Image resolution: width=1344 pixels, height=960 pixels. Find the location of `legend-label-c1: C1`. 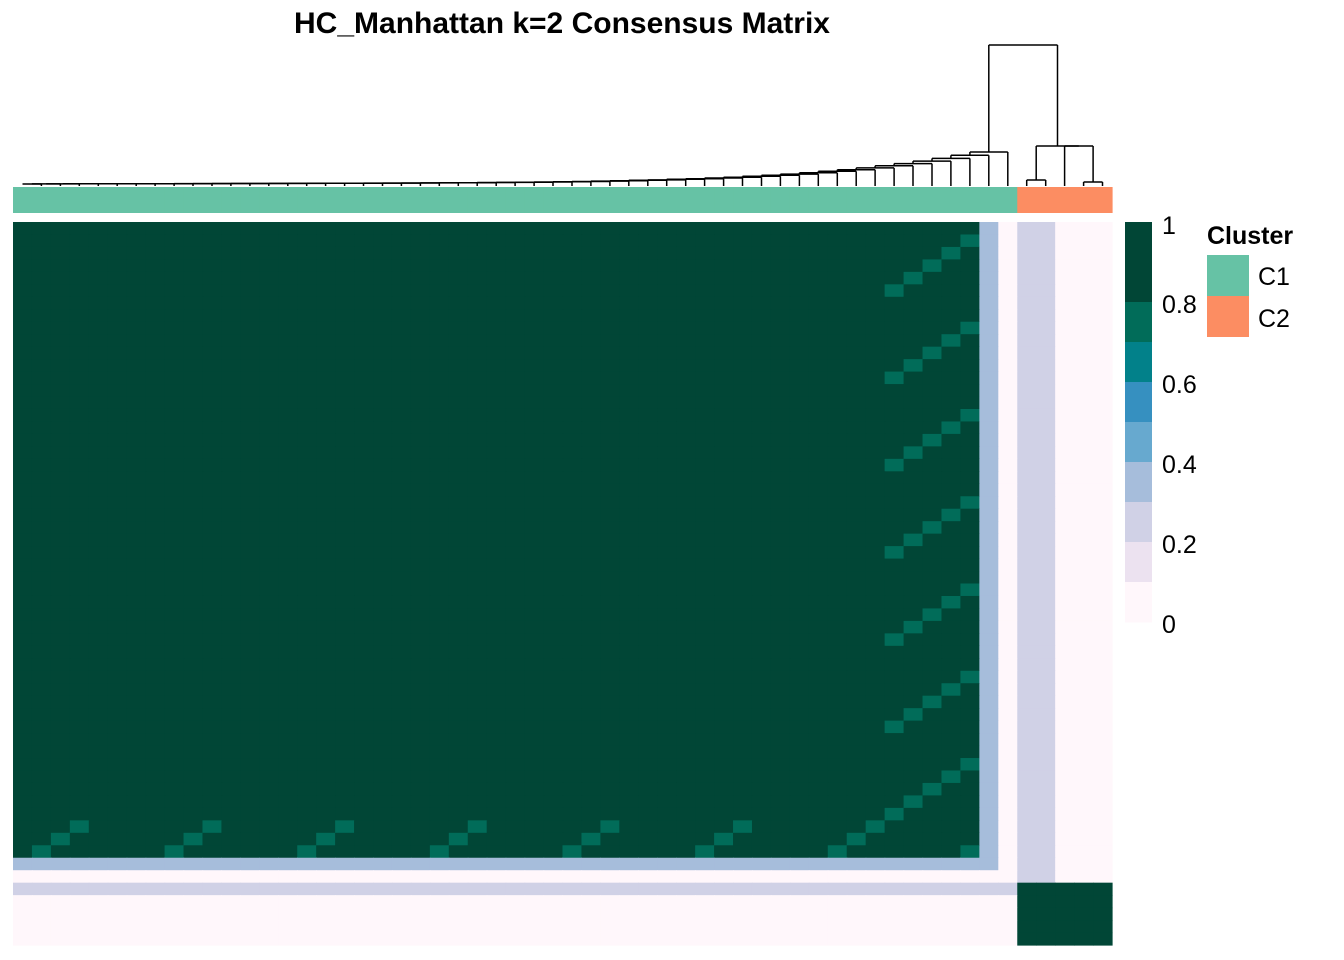

legend-label-c1: C1 is located at coordinates (1274, 277).